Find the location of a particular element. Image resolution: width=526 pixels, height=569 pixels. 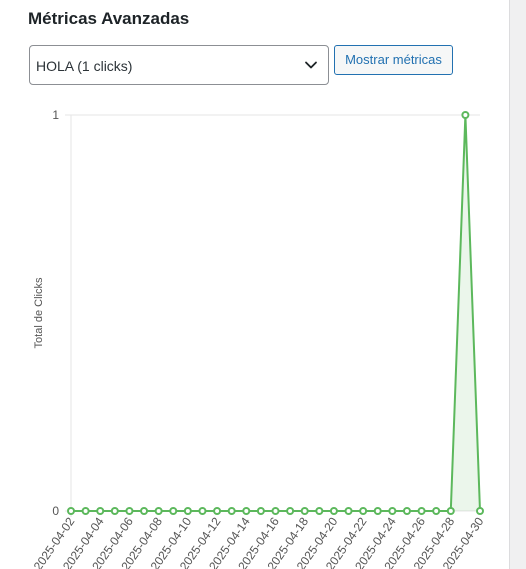

y-tick-label: 1 is located at coordinates (55, 115).